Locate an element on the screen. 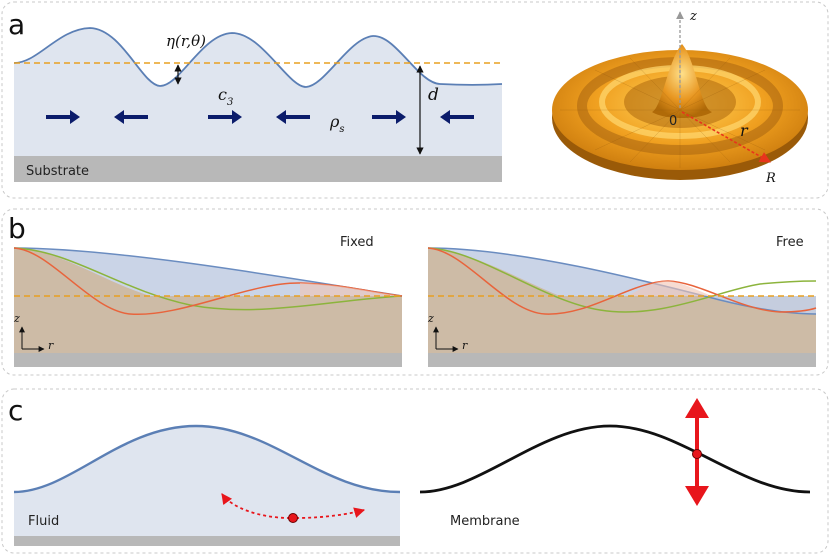 This screenshot has width=831, height=556. fixed-mode2-line is located at coordinates (208, 279).